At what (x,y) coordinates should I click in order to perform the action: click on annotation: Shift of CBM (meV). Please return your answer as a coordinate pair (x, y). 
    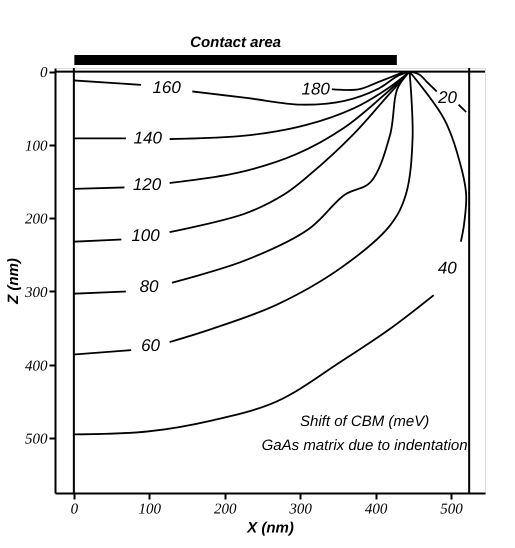
    Looking at the image, I should click on (365, 421).